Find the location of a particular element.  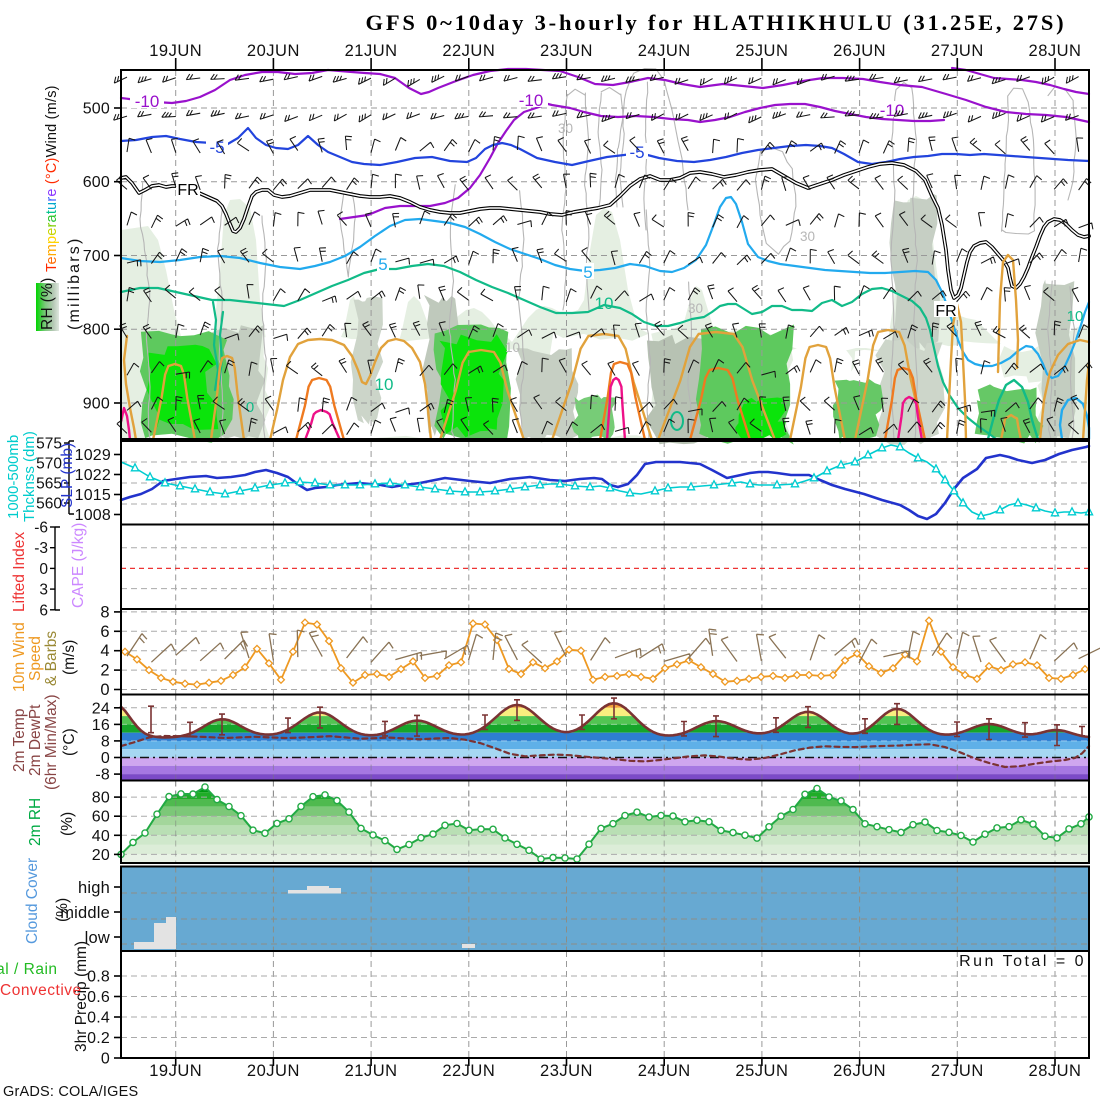

svg-text: (m/s) is located at coordinates (69, 657).